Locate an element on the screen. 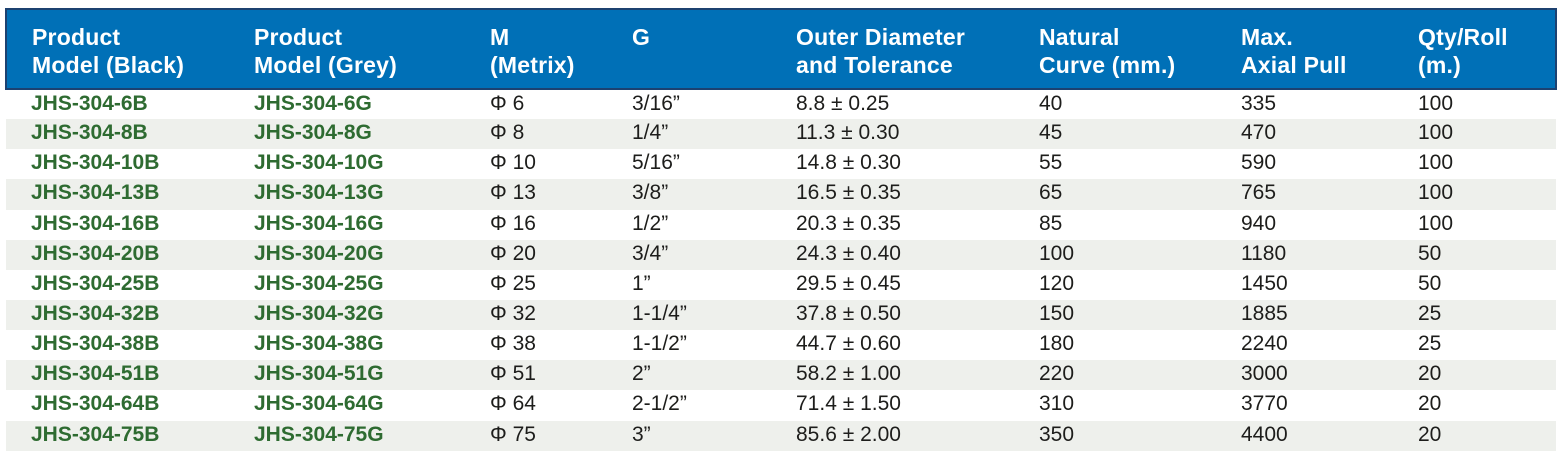 This screenshot has width=1563, height=456. cell-max-axial-pull: 3770 is located at coordinates (1264, 404).